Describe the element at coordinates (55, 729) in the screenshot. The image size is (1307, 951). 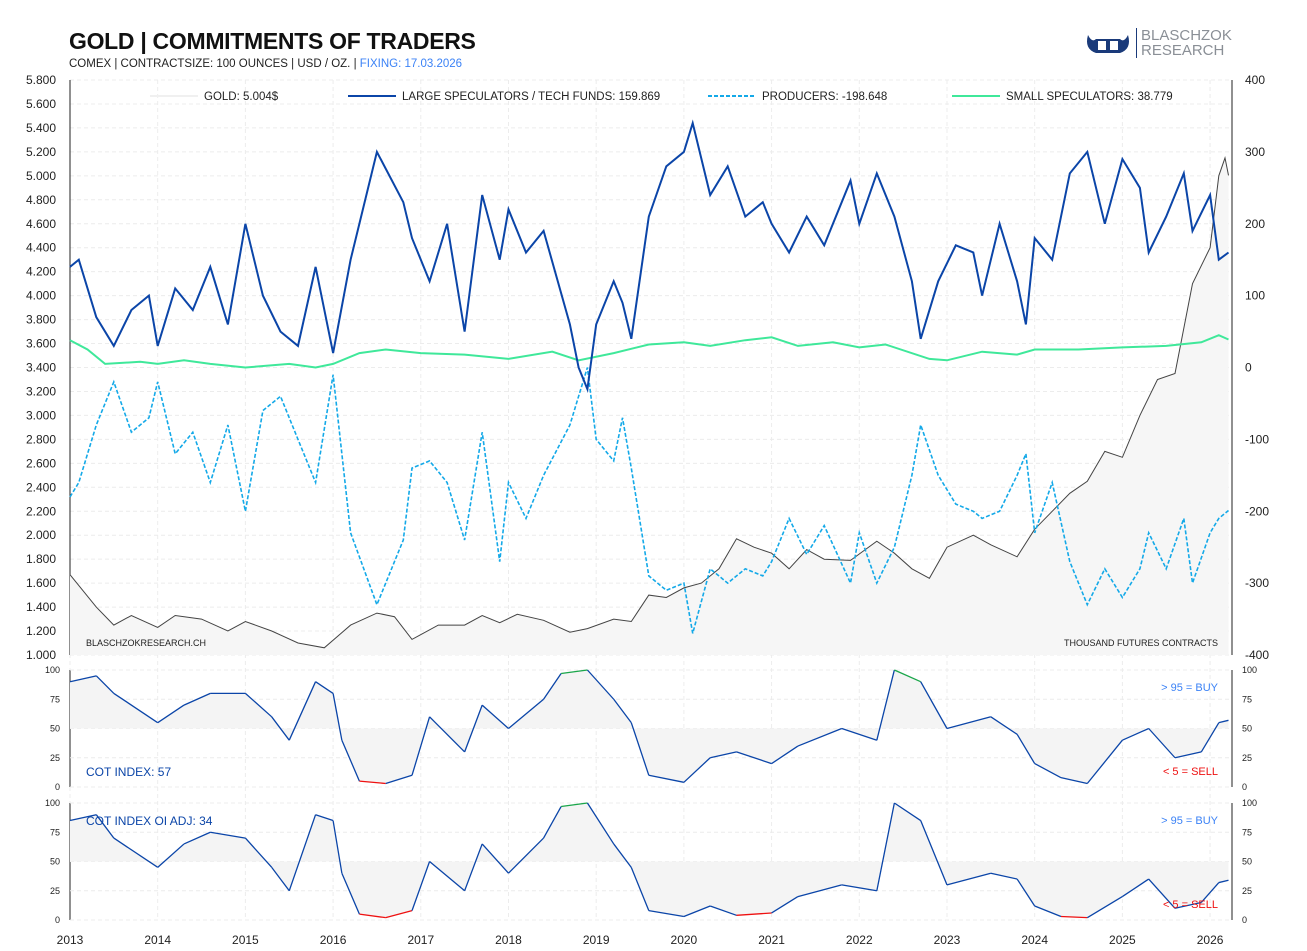
I see `sub-left-tick: 50` at that location.